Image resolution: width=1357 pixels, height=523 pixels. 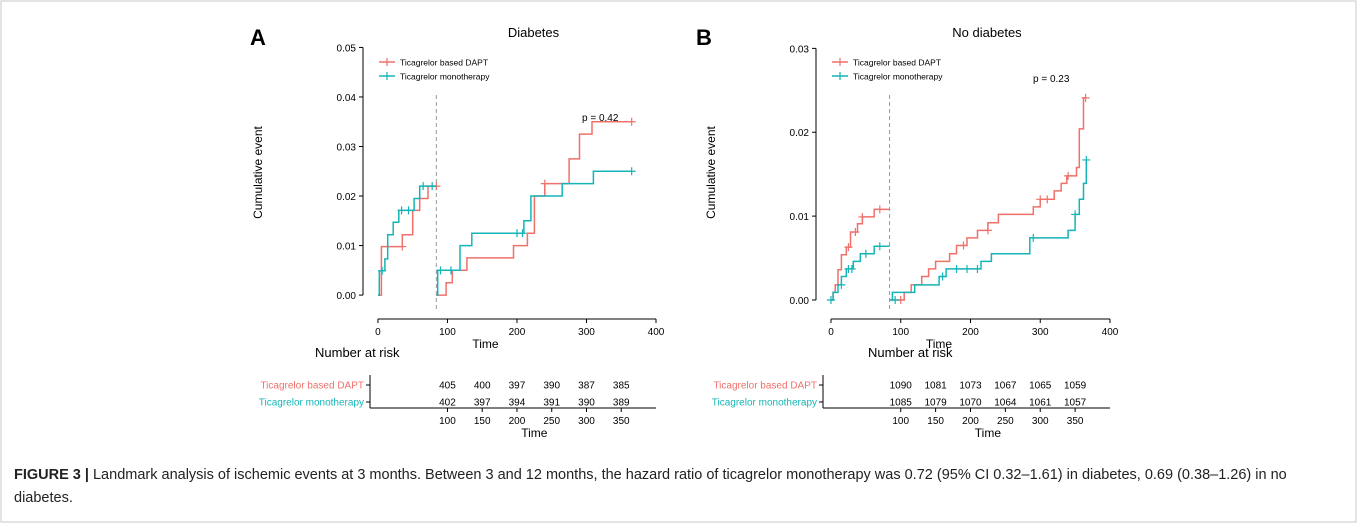 What do you see at coordinates (970, 403) in the screenshot?
I see `risk-value: 1070` at bounding box center [970, 403].